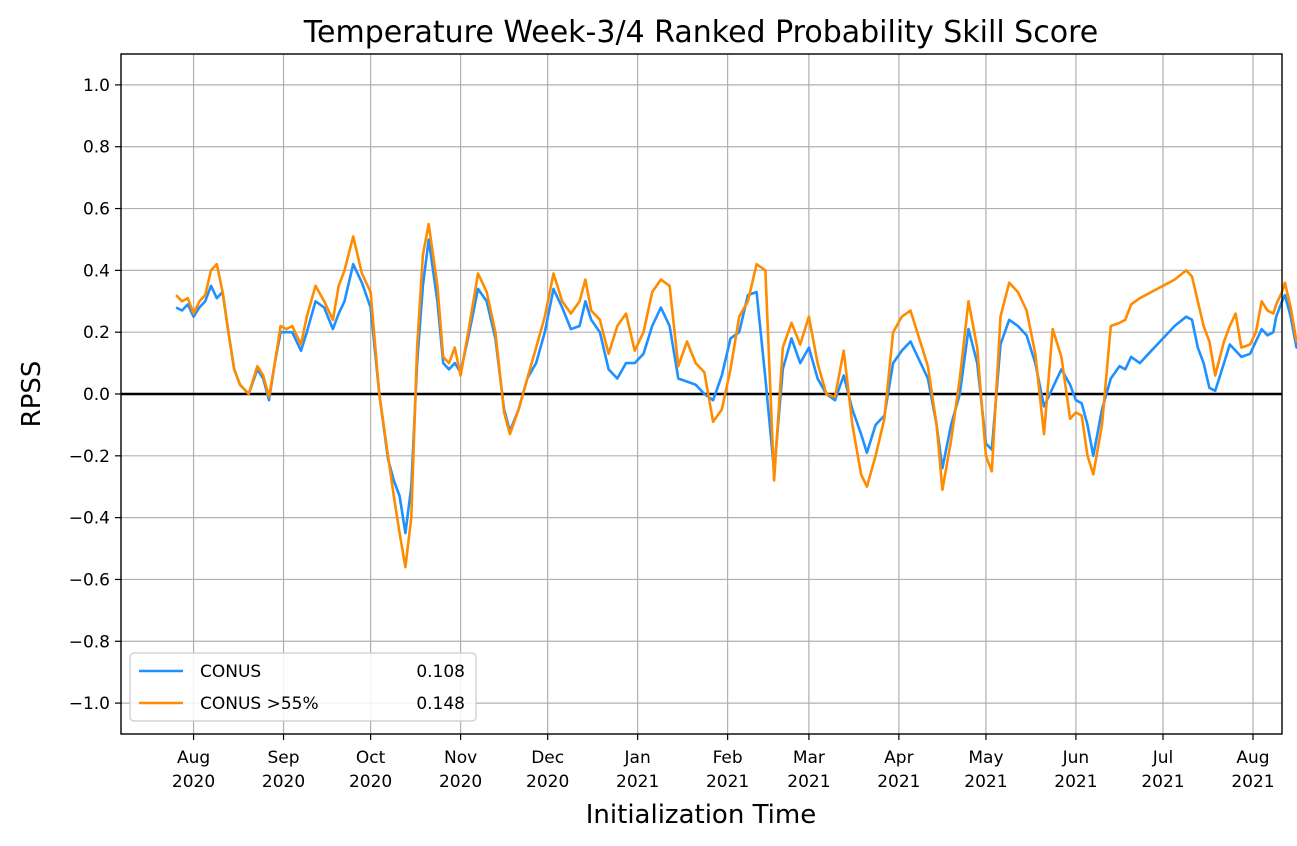 This screenshot has height=846, width=1297. Describe the element at coordinates (96, 148) in the screenshot. I see `y-tick-label: 0.8` at that location.